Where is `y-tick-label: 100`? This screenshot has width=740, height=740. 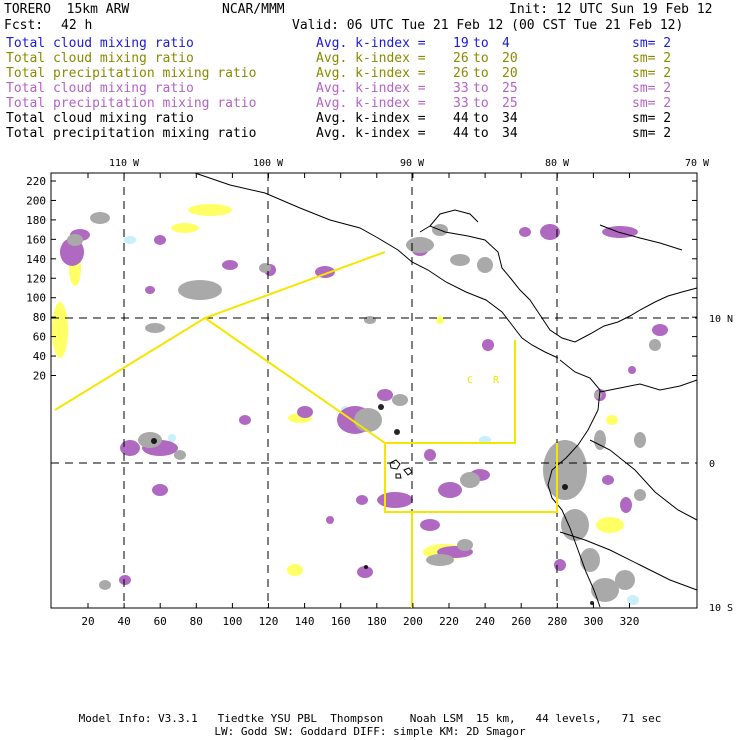 y-tick-label: 100 is located at coordinates (36, 298).